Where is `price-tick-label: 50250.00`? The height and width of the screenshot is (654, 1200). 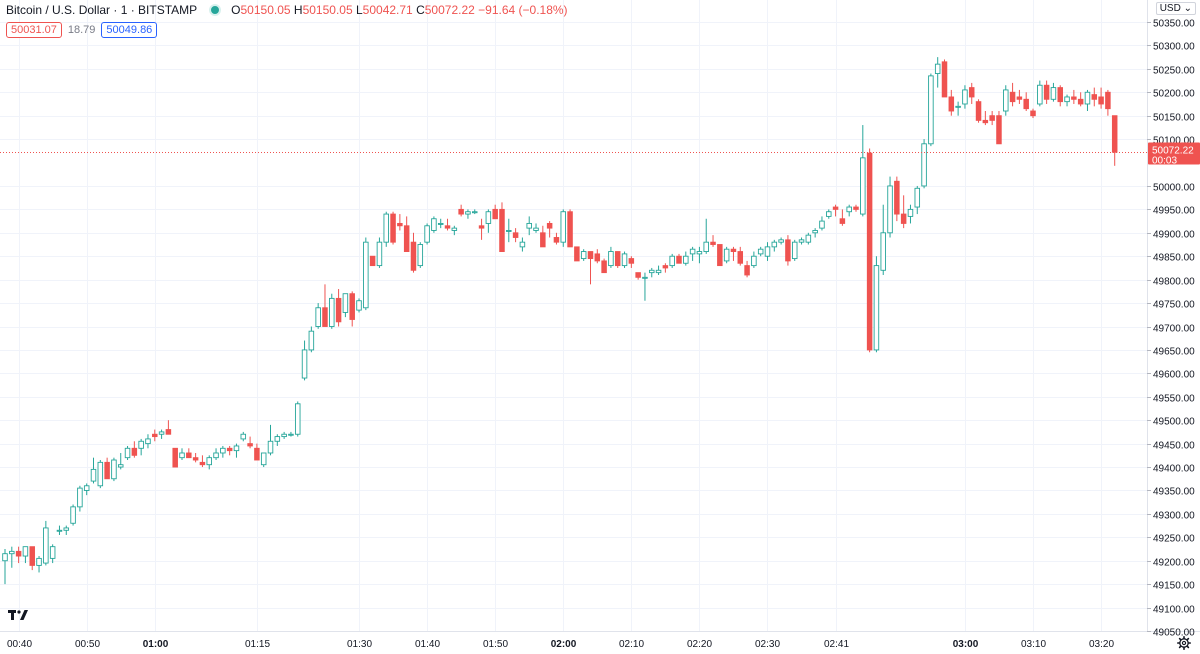 price-tick-label: 50250.00 is located at coordinates (1174, 71).